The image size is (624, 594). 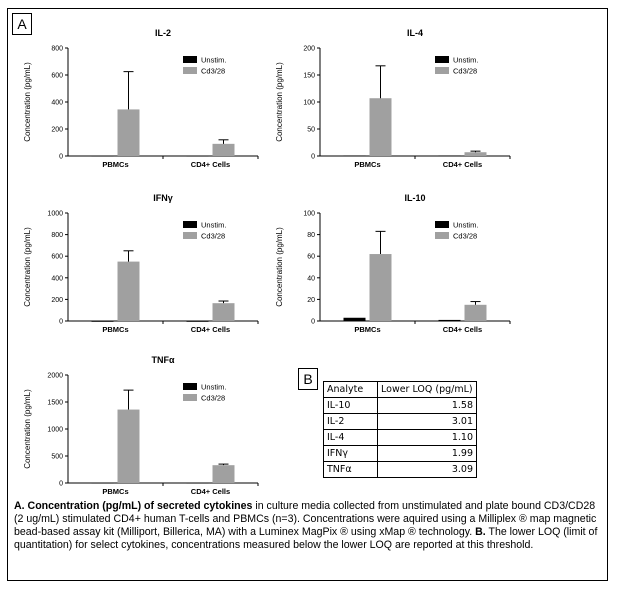 I want to click on loq-header-analyte: Analyte, so click(x=350, y=389).